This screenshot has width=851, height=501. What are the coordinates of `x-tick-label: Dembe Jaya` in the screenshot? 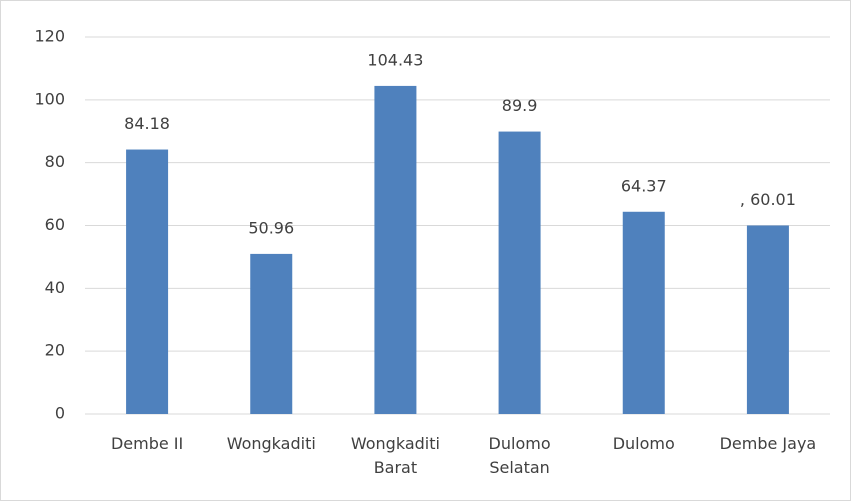 It's located at (768, 443).